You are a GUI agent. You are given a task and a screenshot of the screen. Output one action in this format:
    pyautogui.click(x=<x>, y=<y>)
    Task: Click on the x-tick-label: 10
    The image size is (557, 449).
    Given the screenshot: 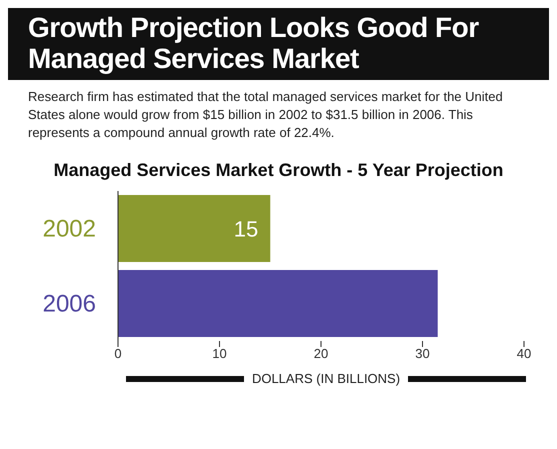 What is the action you would take?
    pyautogui.click(x=219, y=354)
    